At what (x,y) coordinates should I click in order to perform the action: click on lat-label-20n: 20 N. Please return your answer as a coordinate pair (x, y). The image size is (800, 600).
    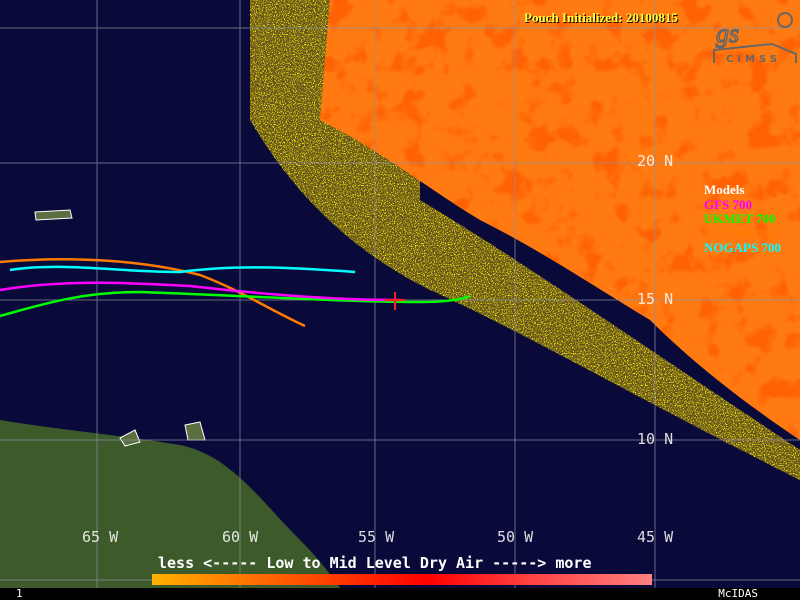
    Looking at the image, I should click on (655, 161).